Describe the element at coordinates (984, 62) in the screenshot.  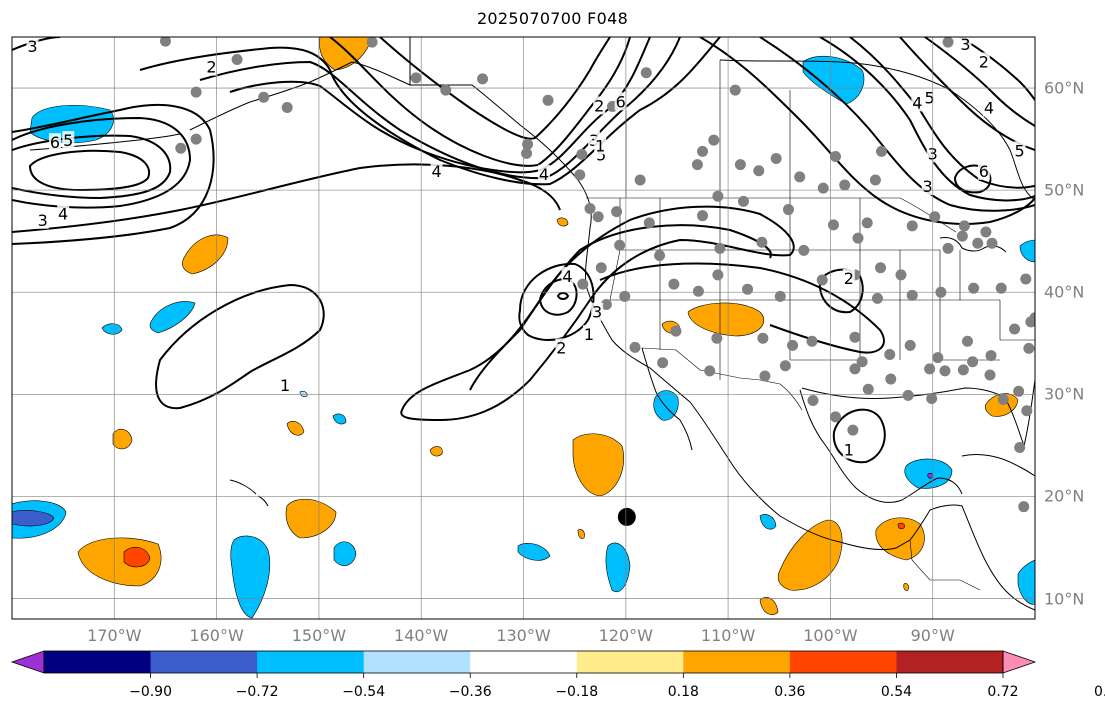
I see `contour-label: 2` at that location.